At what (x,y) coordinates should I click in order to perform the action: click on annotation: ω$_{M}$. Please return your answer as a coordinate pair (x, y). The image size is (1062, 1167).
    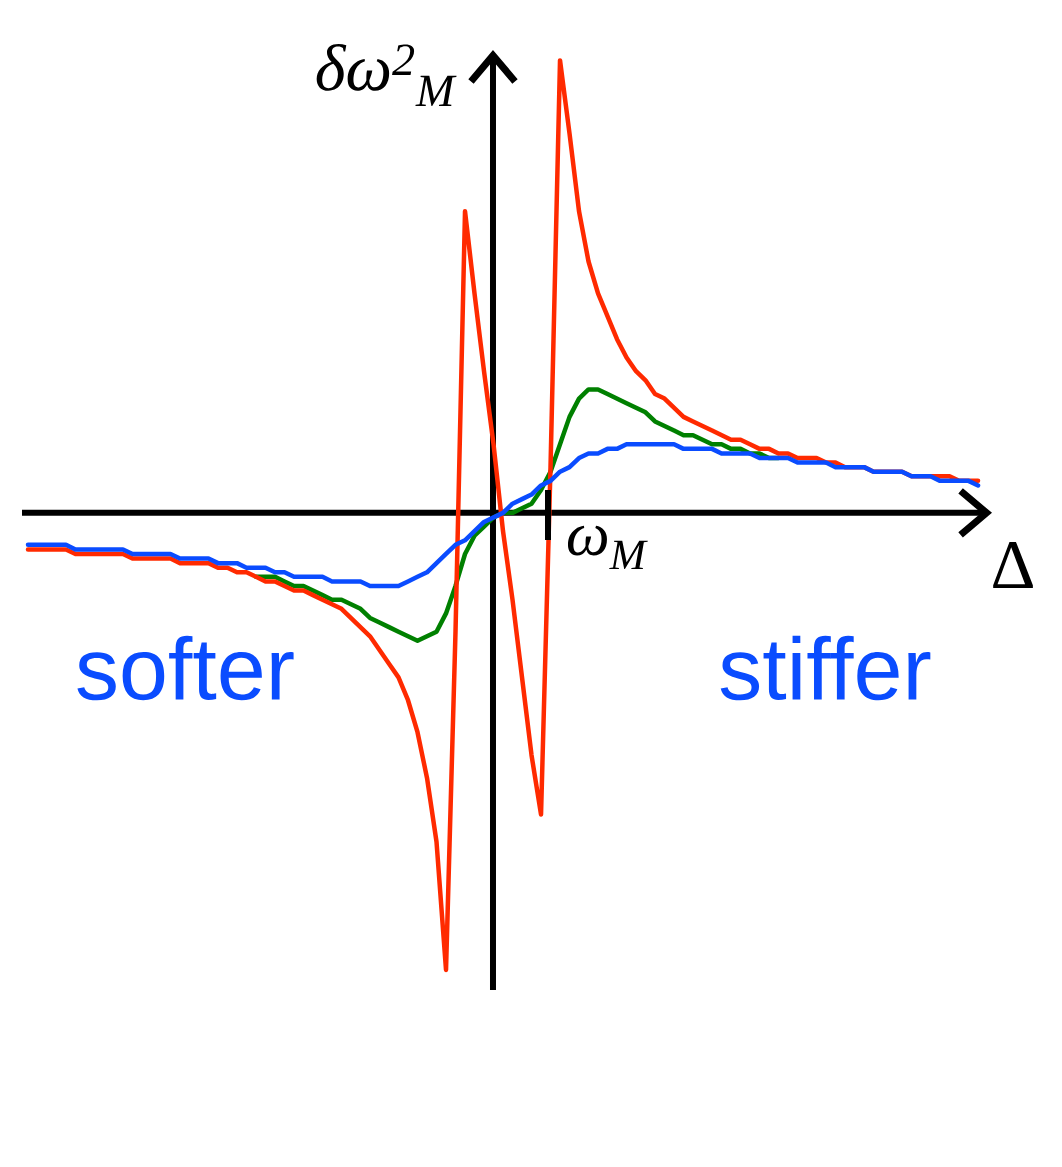
    Looking at the image, I should click on (607, 547).